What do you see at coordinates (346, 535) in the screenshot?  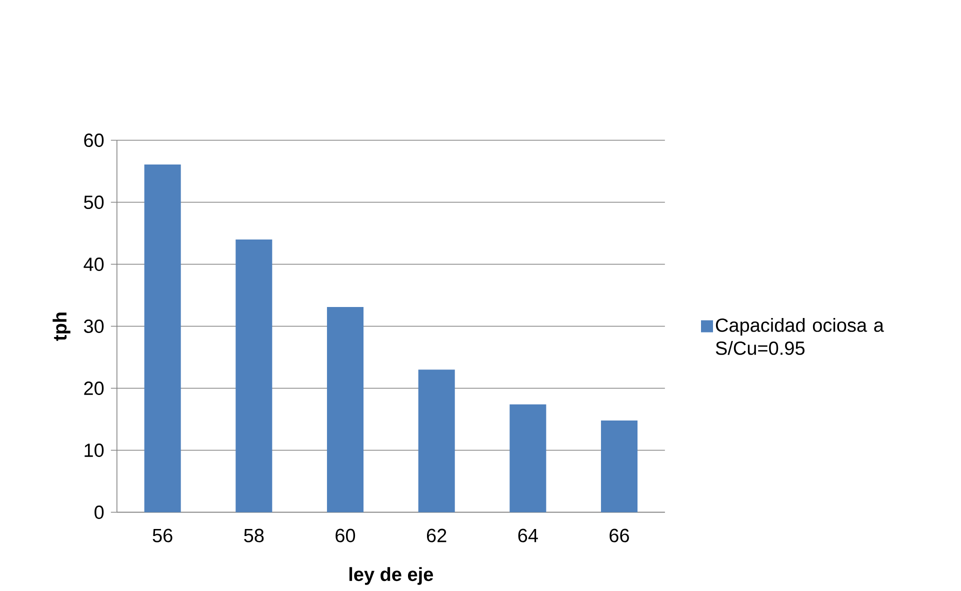 I see `x-tick-label: 60` at bounding box center [346, 535].